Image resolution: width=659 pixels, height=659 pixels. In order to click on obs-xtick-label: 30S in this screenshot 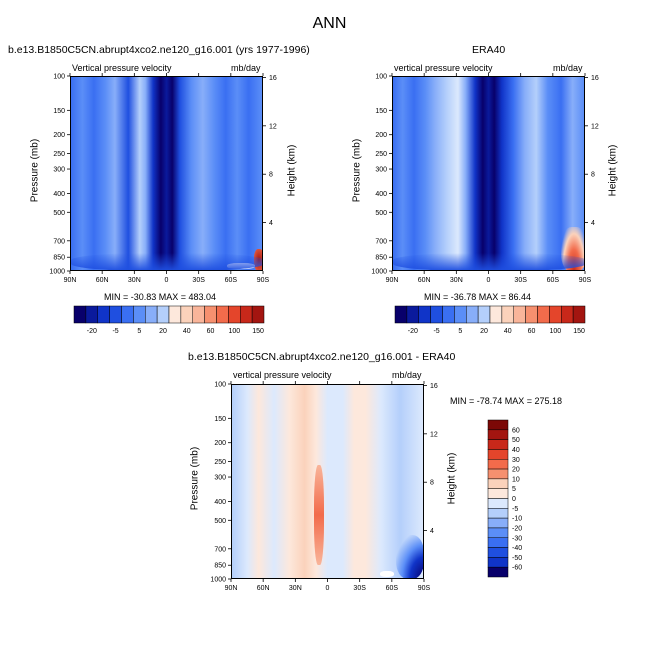, I will do `click(520, 280)`.